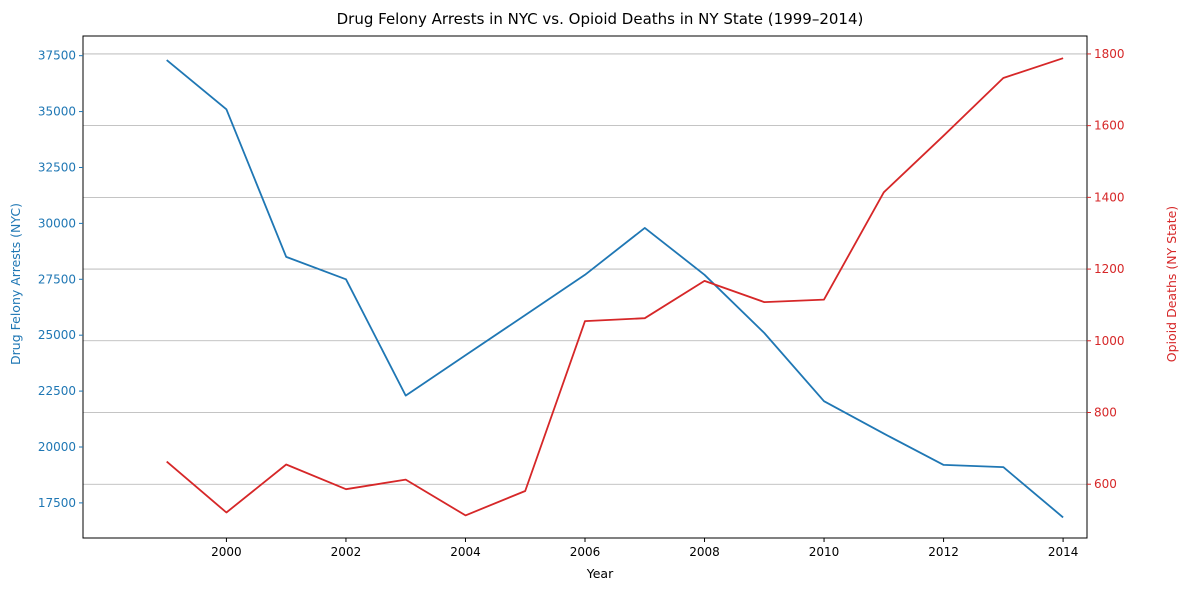  Describe the element at coordinates (644, 548) in the screenshot. I see `x-axis: 2000 2002 2004 2006 2008 2010 2012 2014` at that location.